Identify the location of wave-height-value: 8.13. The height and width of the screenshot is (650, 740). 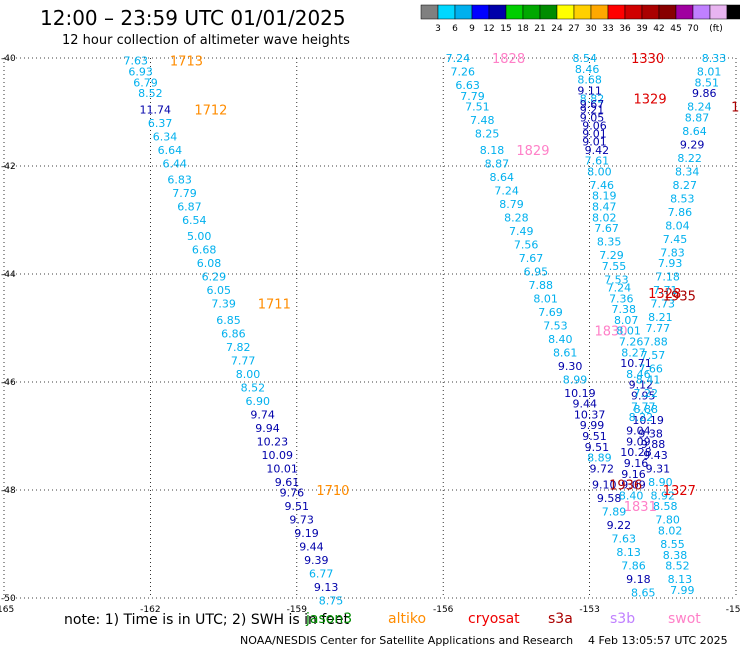
(680, 579).